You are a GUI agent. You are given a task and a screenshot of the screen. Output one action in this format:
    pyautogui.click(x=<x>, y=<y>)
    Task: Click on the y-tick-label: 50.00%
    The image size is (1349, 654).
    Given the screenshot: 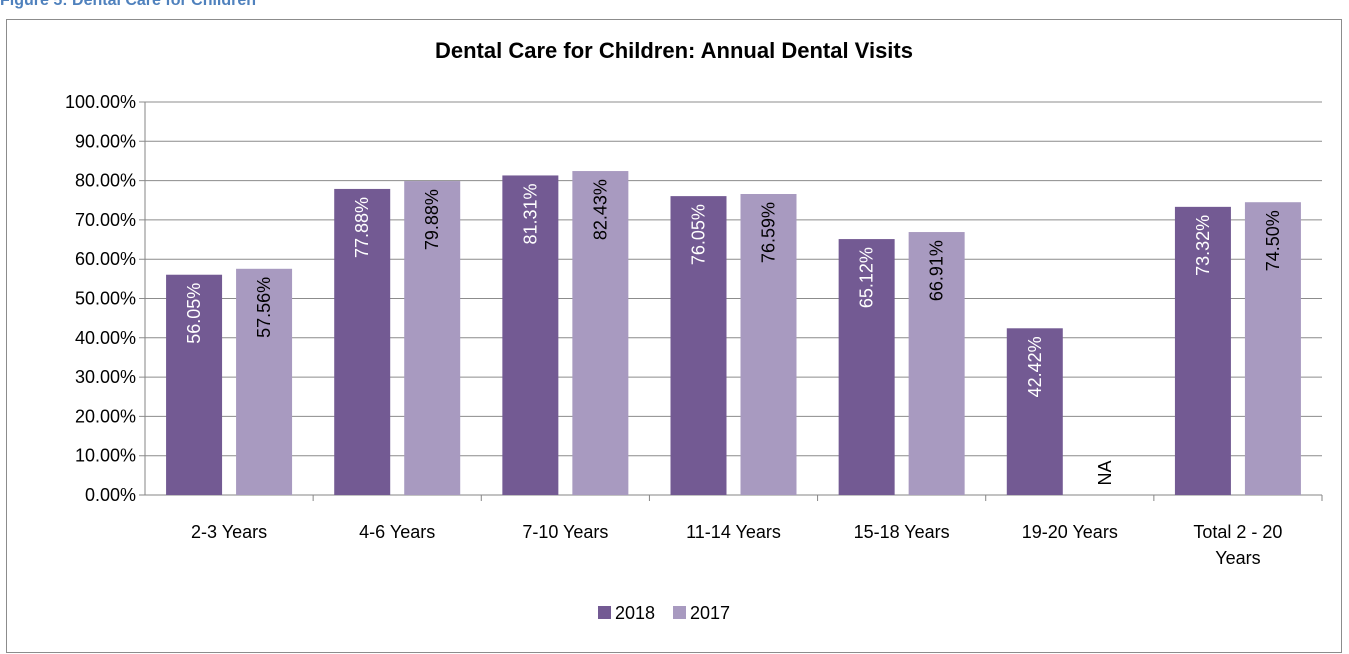 What is the action you would take?
    pyautogui.click(x=105, y=299)
    